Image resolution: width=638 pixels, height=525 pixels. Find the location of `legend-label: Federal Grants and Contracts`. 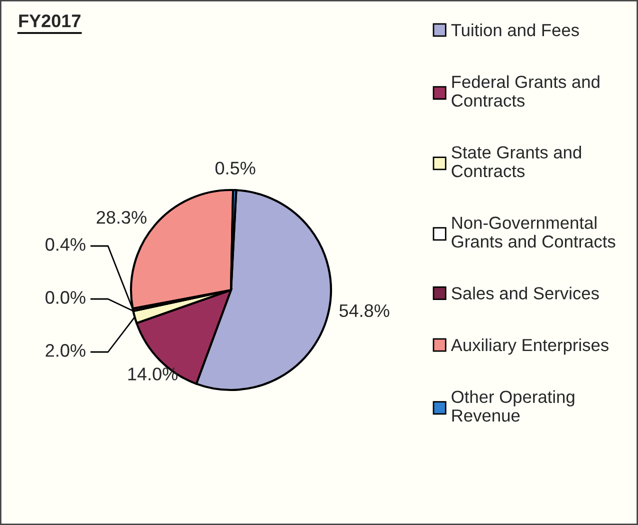

legend-label: Federal Grants and Contracts is located at coordinates (526, 91).